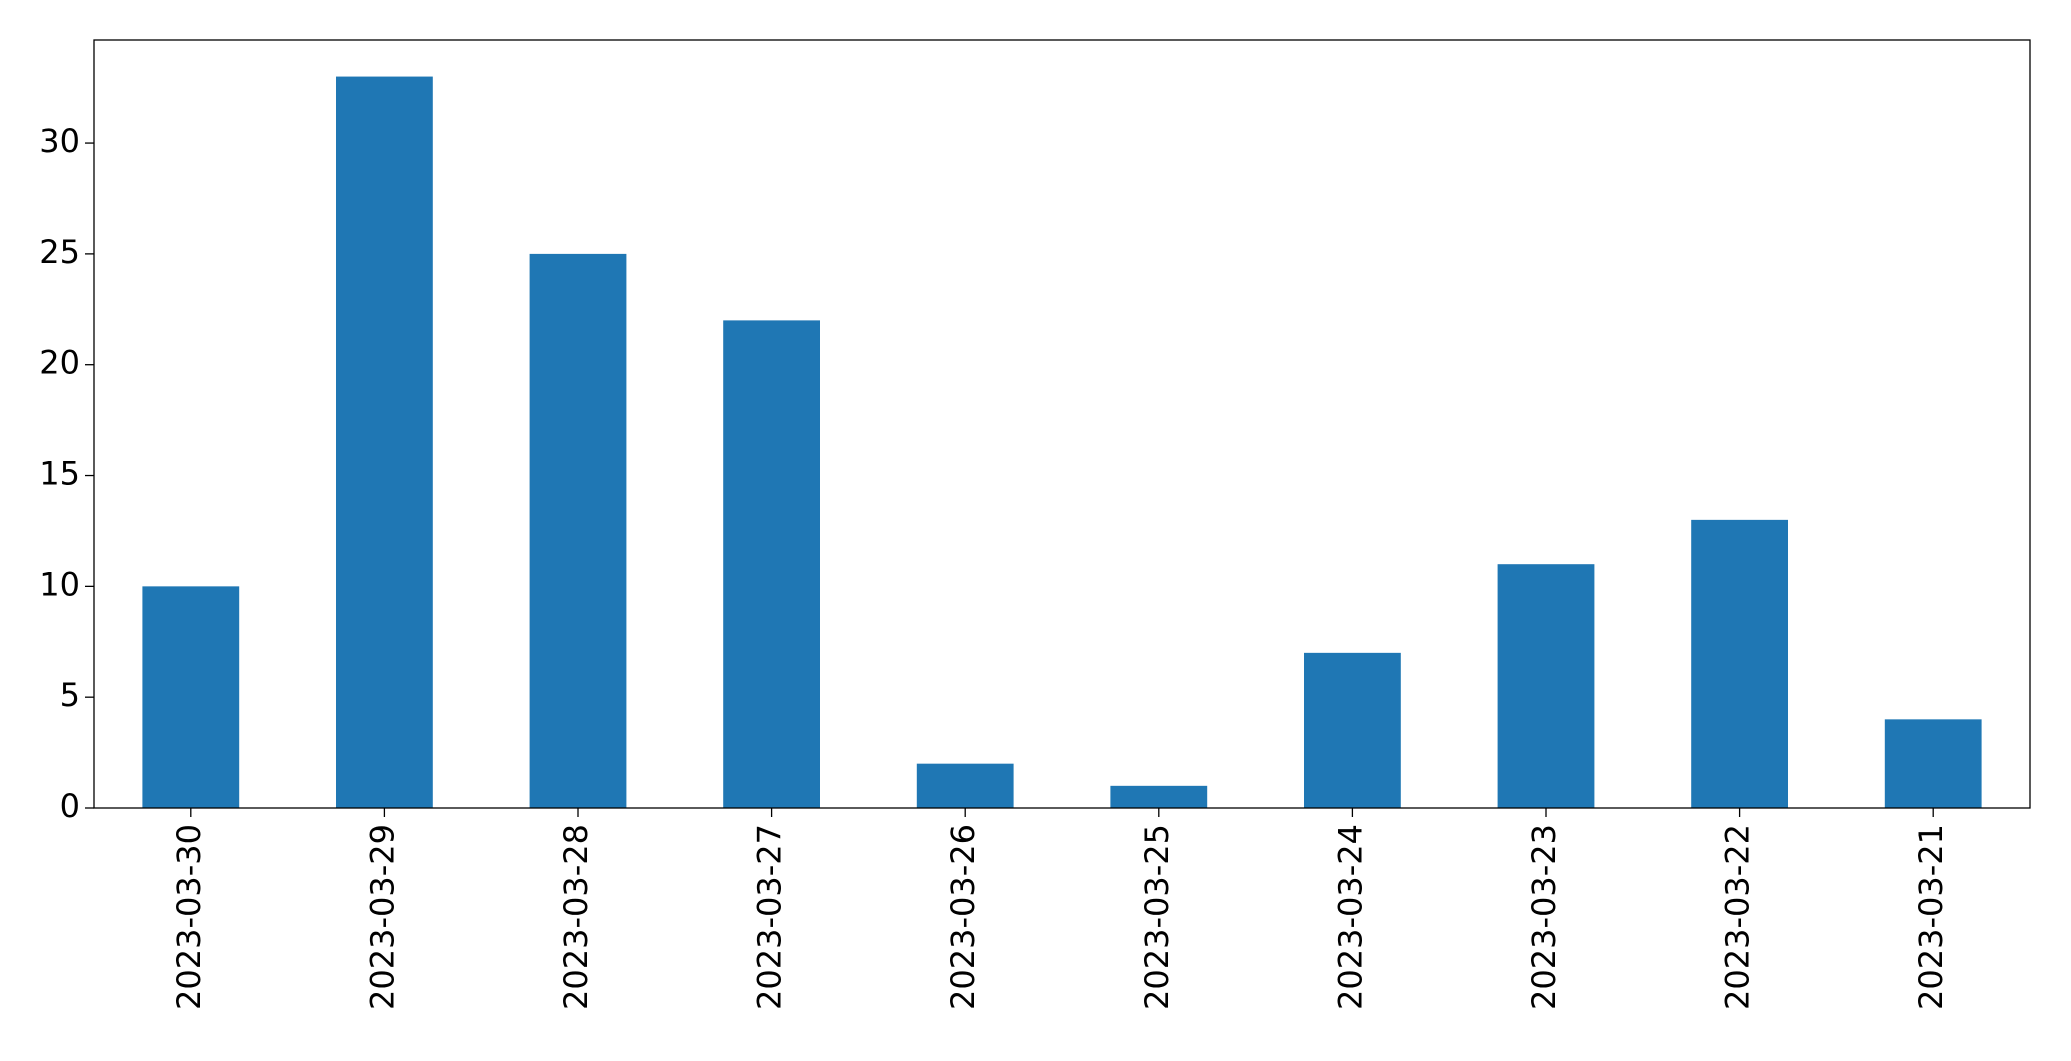 The image size is (2071, 1061). What do you see at coordinates (382, 917) in the screenshot?
I see `x-tick-label: 2023-03-29` at bounding box center [382, 917].